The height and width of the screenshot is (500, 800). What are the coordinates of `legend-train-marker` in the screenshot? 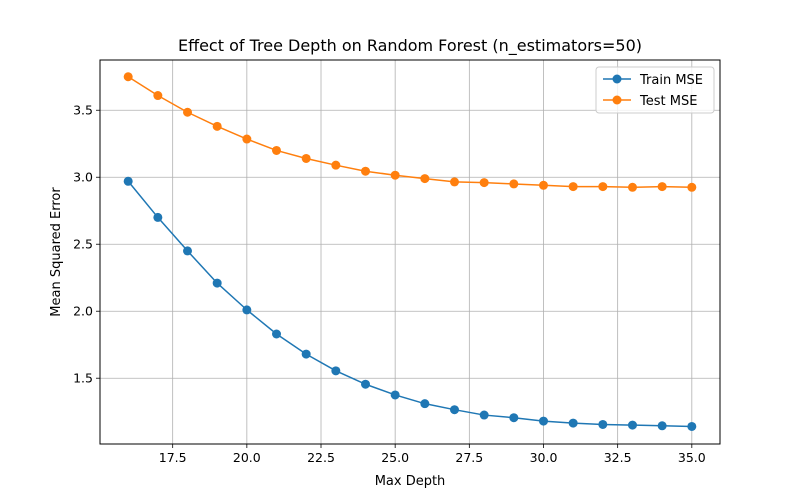 It's located at (617, 79).